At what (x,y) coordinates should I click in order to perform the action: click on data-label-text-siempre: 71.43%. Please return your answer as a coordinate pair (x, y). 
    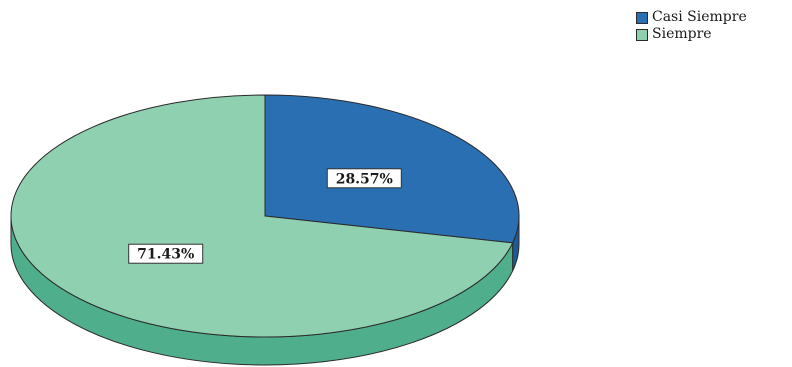
    Looking at the image, I should click on (165, 255).